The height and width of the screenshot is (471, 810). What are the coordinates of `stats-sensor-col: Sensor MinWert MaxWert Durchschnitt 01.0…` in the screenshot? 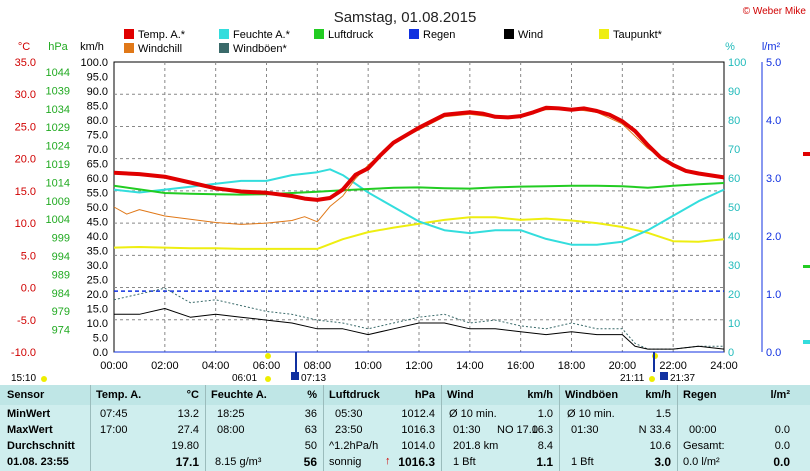 It's located at (45, 428).